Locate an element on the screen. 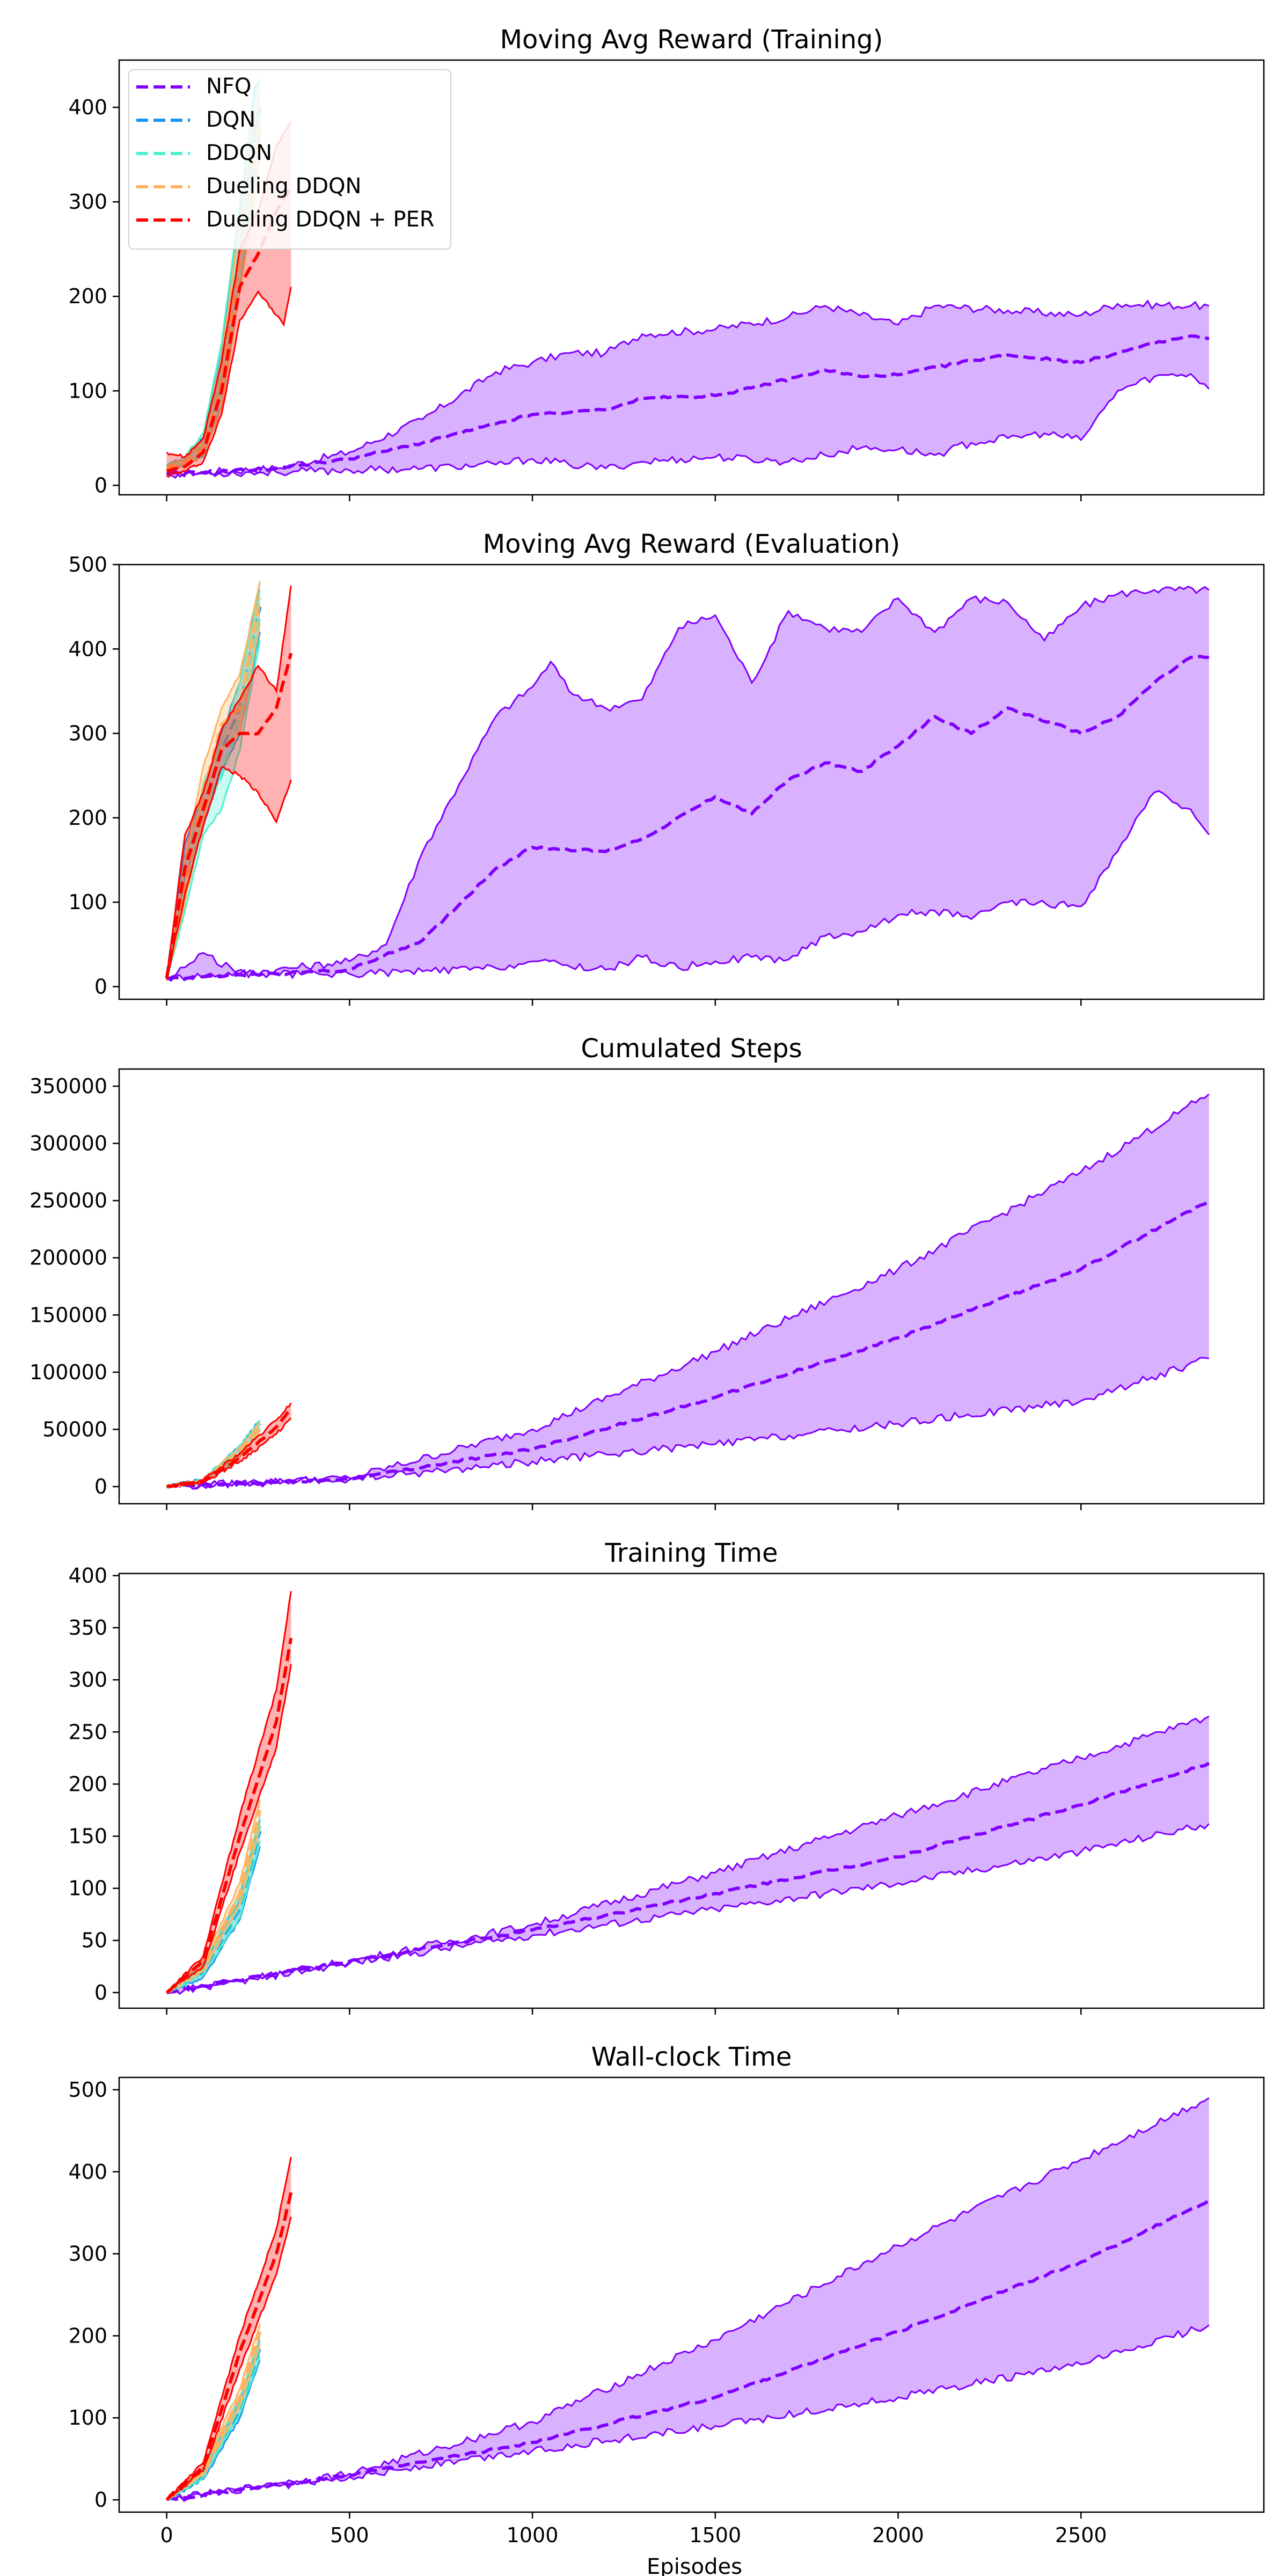 The width and height of the screenshot is (1288, 2576). x-tick-label: 0 is located at coordinates (166, 2535).